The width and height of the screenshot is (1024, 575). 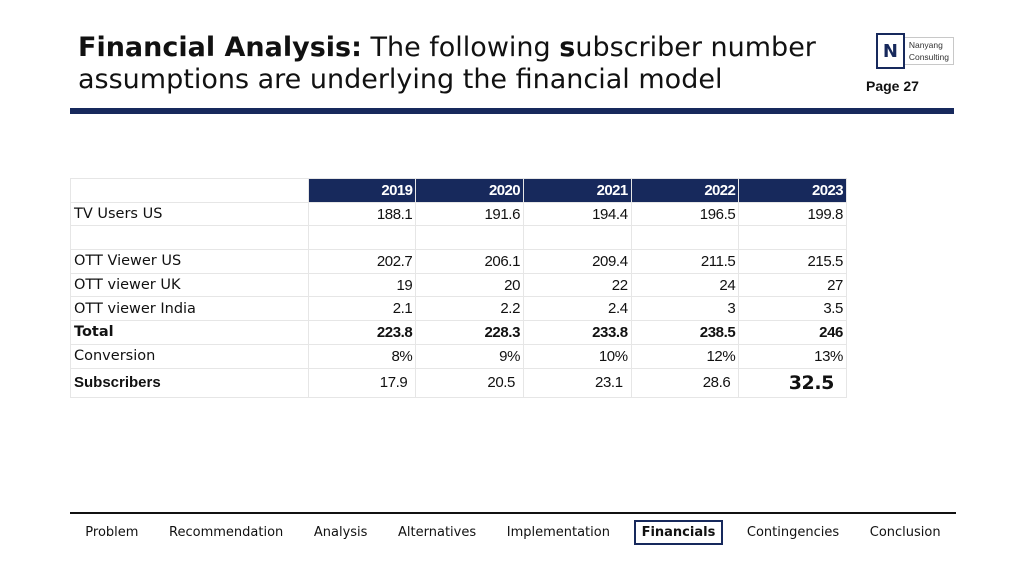 I want to click on title-bold-part: Financial Analysis:, so click(x=220, y=47).